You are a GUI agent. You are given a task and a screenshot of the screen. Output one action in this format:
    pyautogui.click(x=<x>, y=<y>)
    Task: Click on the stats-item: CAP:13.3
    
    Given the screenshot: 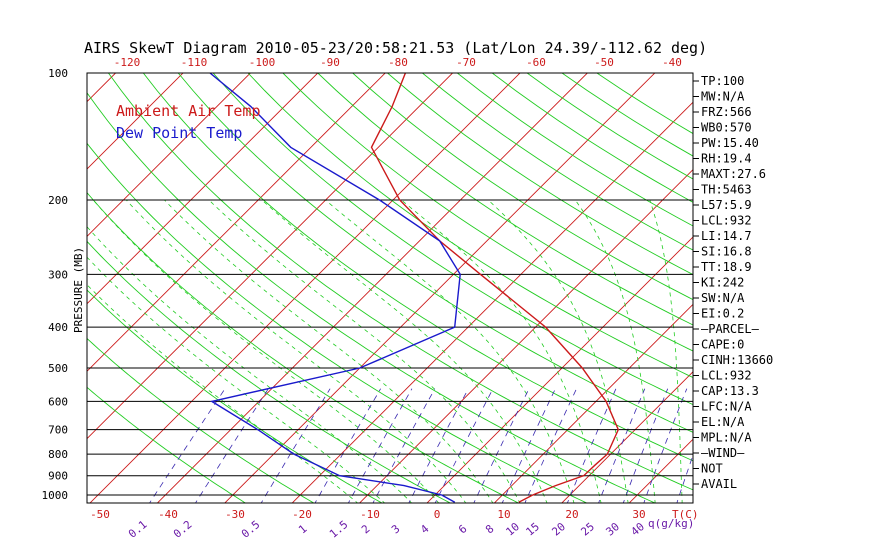 What is the action you would take?
    pyautogui.click(x=730, y=391)
    